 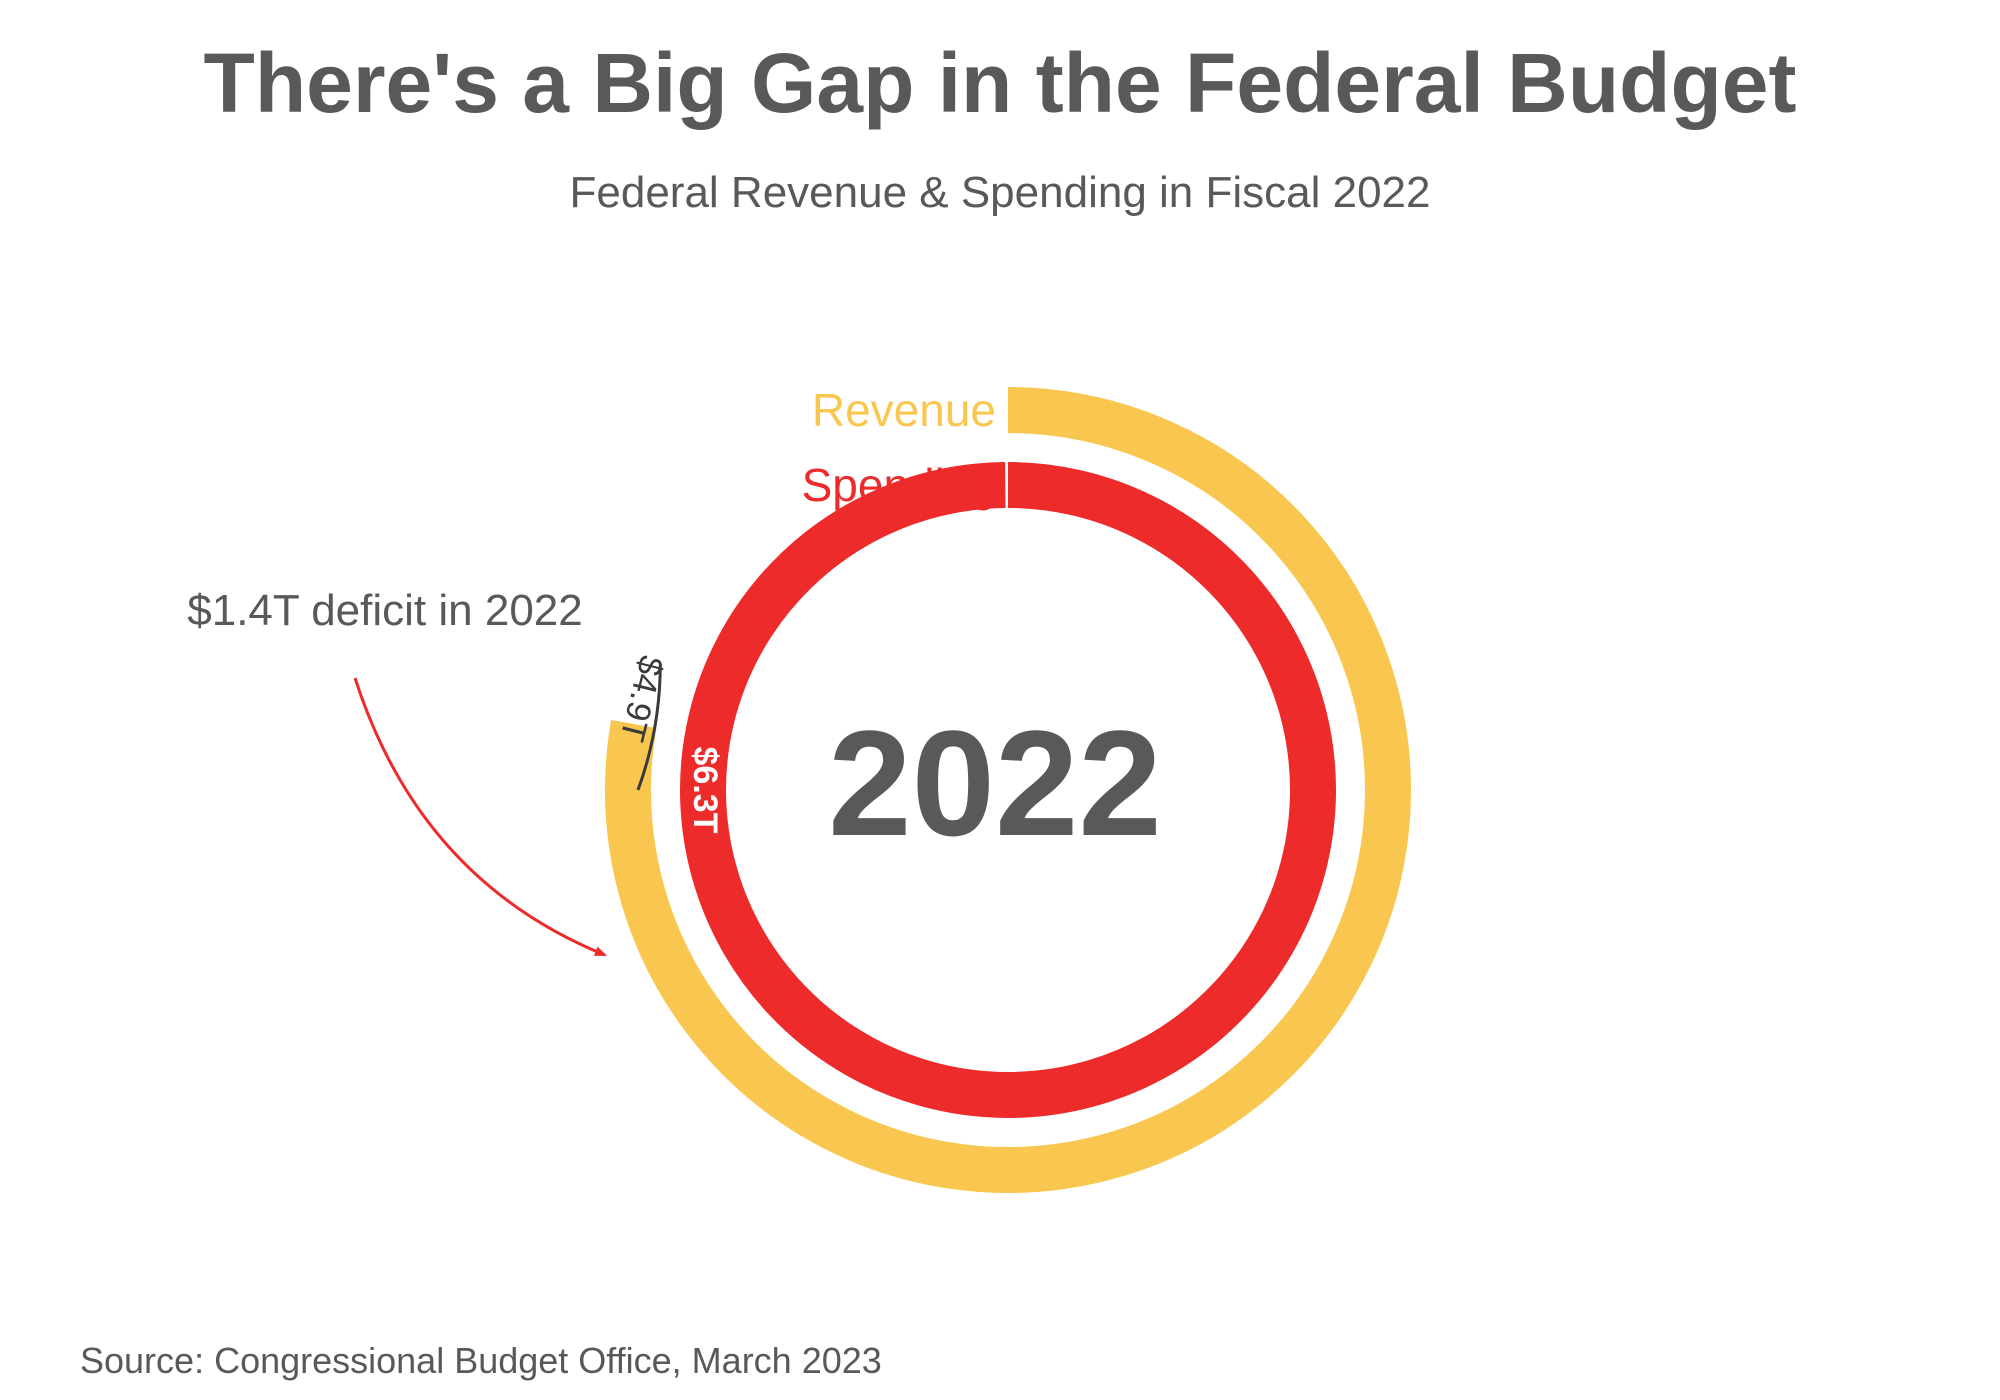 What do you see at coordinates (384, 610) in the screenshot?
I see `deficit-annotation: $1.4T deficit in 2022` at bounding box center [384, 610].